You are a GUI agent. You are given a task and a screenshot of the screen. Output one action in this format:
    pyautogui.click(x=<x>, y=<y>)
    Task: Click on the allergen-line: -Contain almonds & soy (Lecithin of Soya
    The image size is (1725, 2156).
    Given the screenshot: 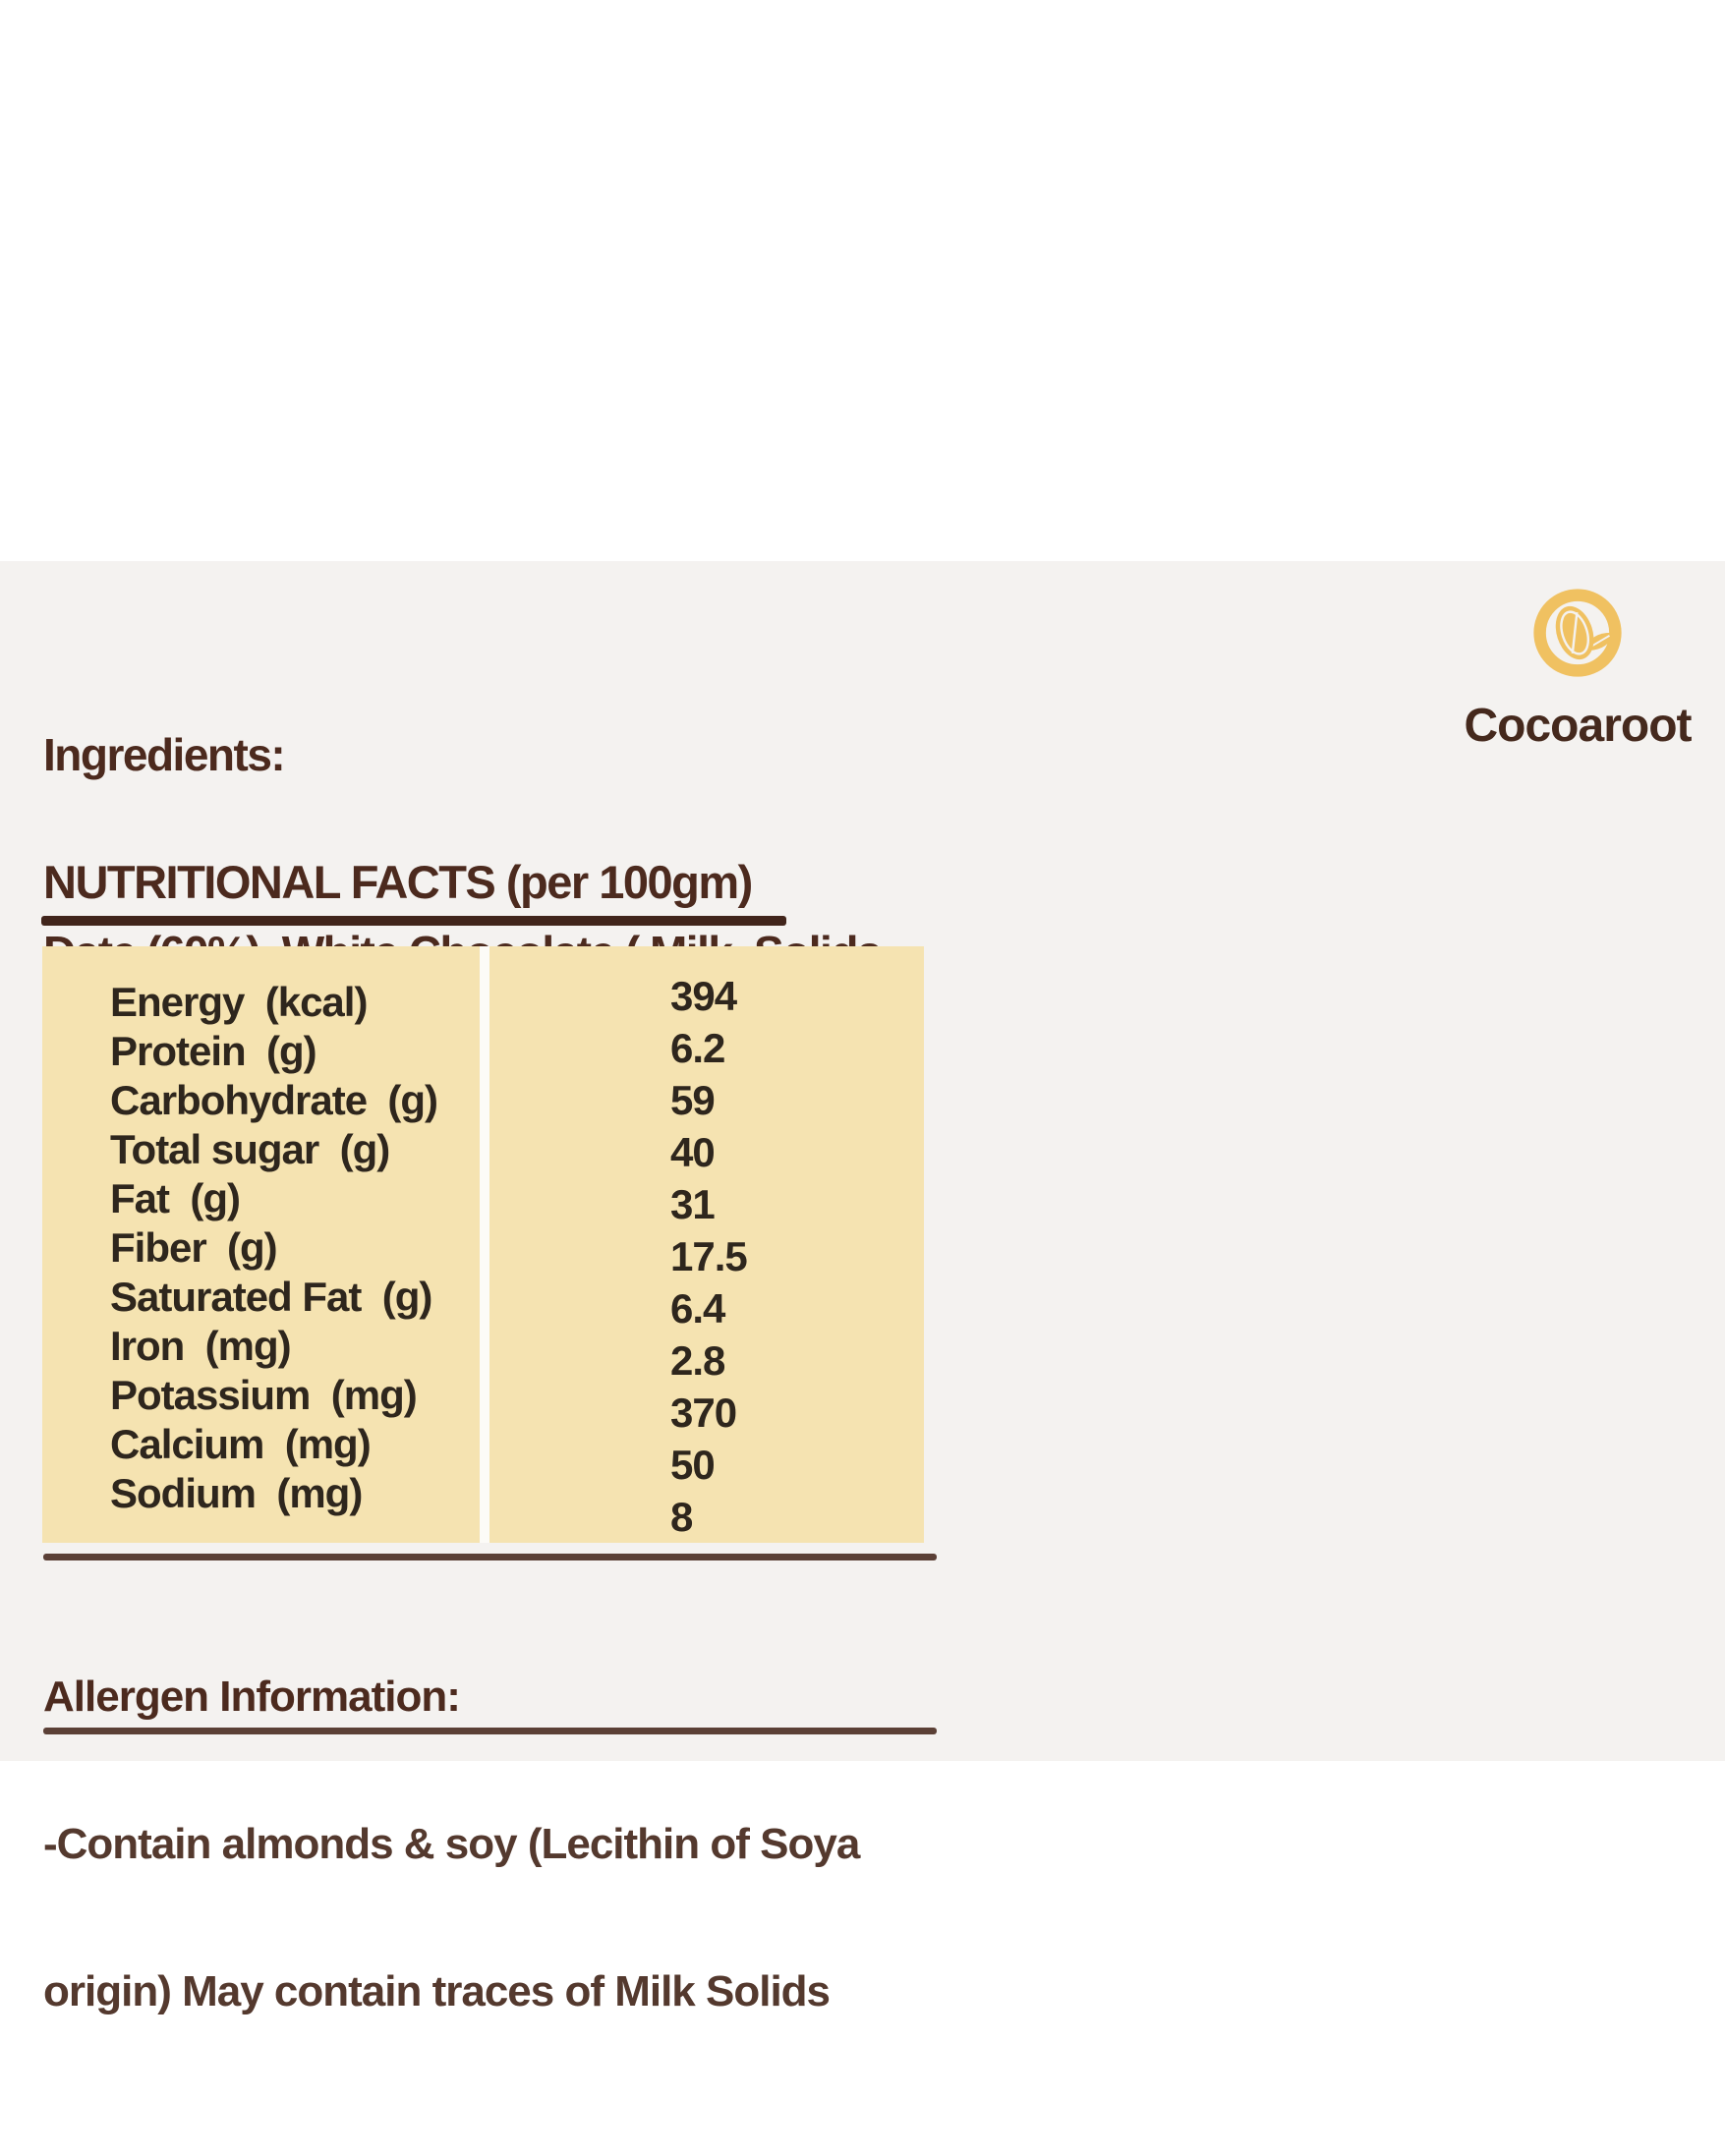 What is the action you would take?
    pyautogui.click(x=451, y=1844)
    